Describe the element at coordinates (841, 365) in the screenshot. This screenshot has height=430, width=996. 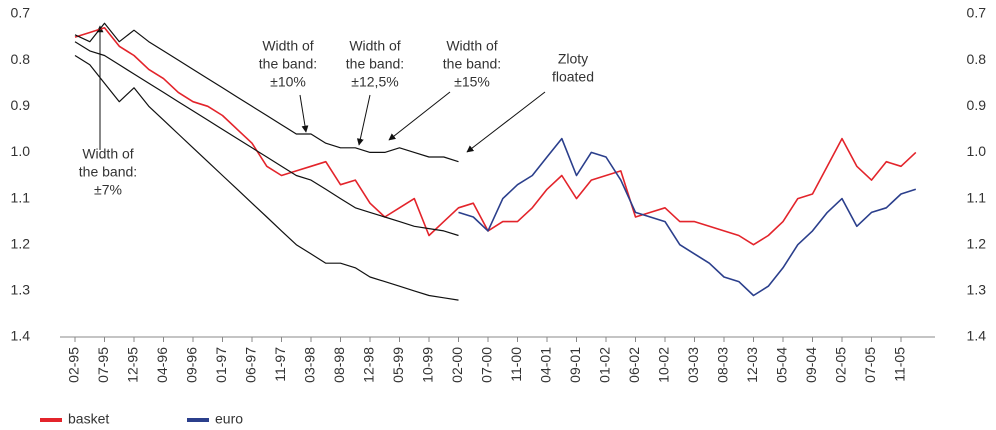
I see `x-tick-label: 02-05` at that location.